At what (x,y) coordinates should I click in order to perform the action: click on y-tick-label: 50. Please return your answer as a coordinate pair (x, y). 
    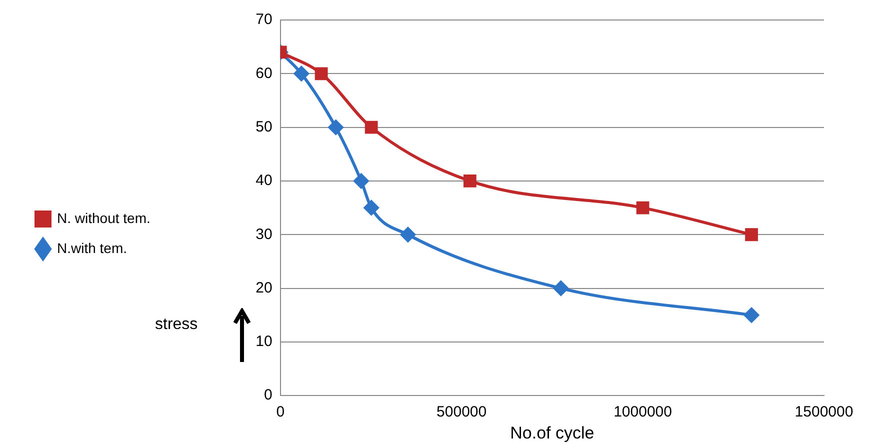
    Looking at the image, I should click on (264, 127).